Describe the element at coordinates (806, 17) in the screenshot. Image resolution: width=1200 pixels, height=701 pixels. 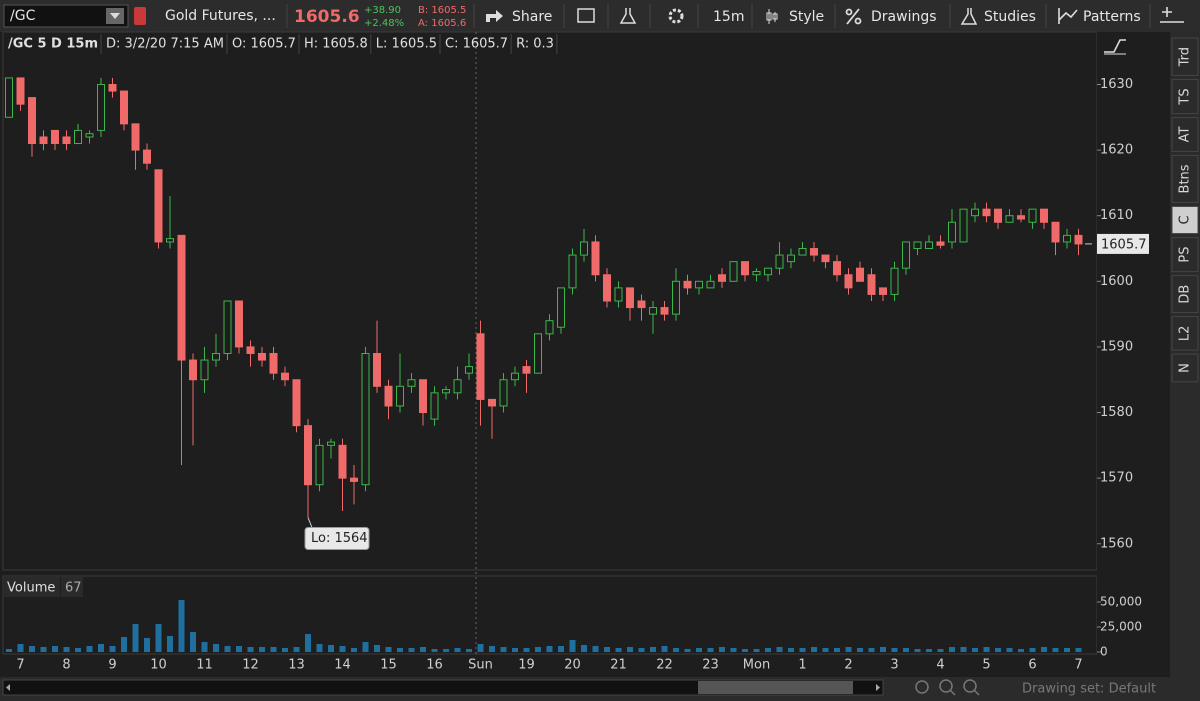
I see `style-button: Style` at that location.